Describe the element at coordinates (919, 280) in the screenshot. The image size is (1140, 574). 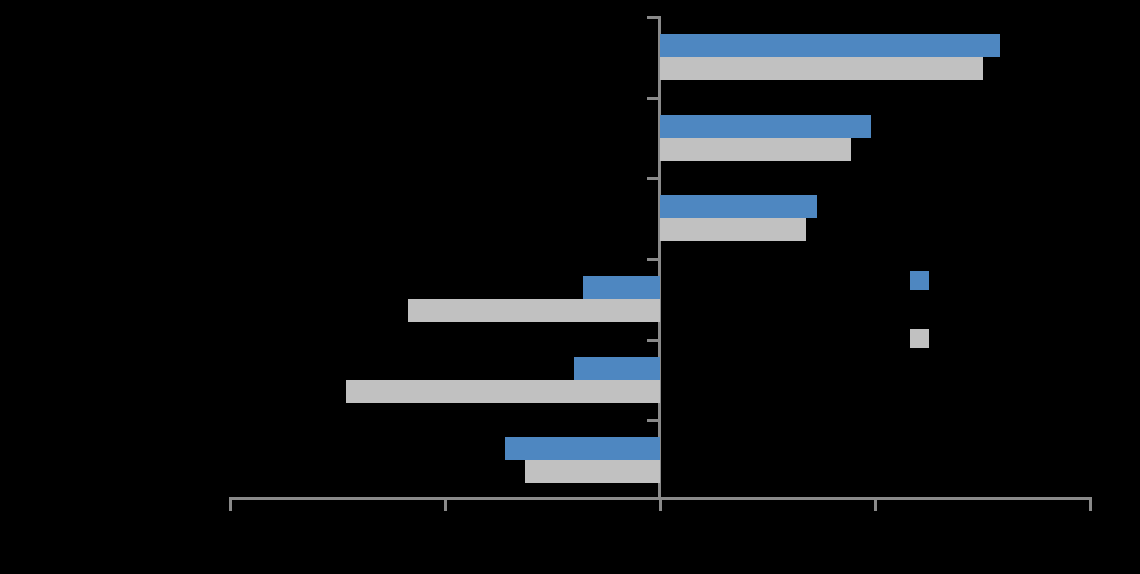
I see `legend-swatch-blue` at that location.